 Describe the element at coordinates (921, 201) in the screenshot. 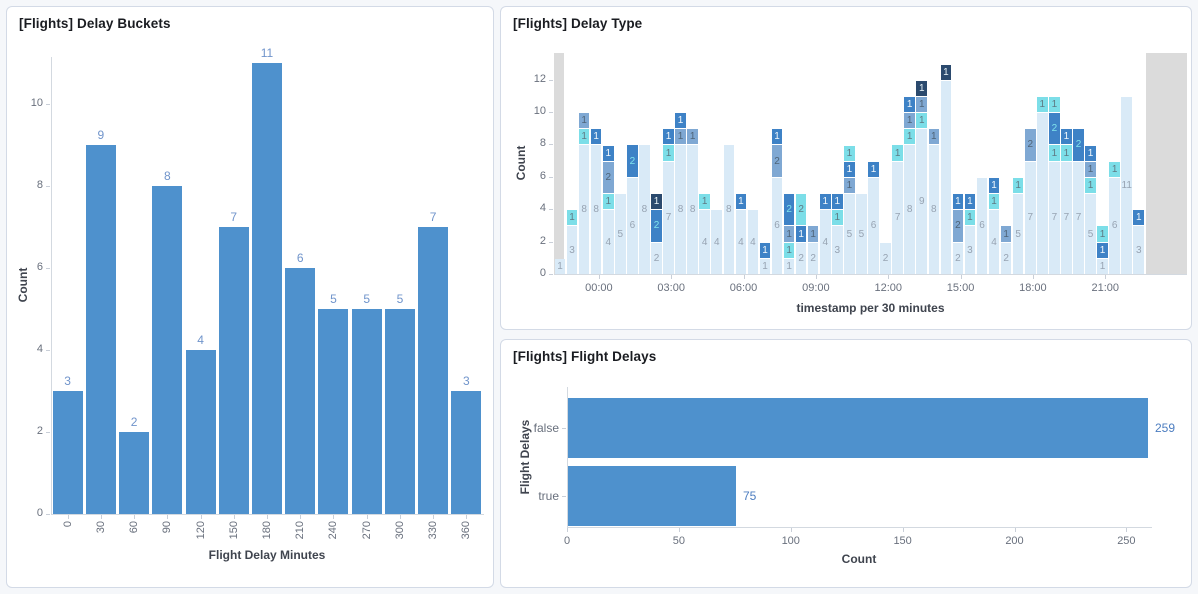

I see `bar-segment-light: 9` at that location.